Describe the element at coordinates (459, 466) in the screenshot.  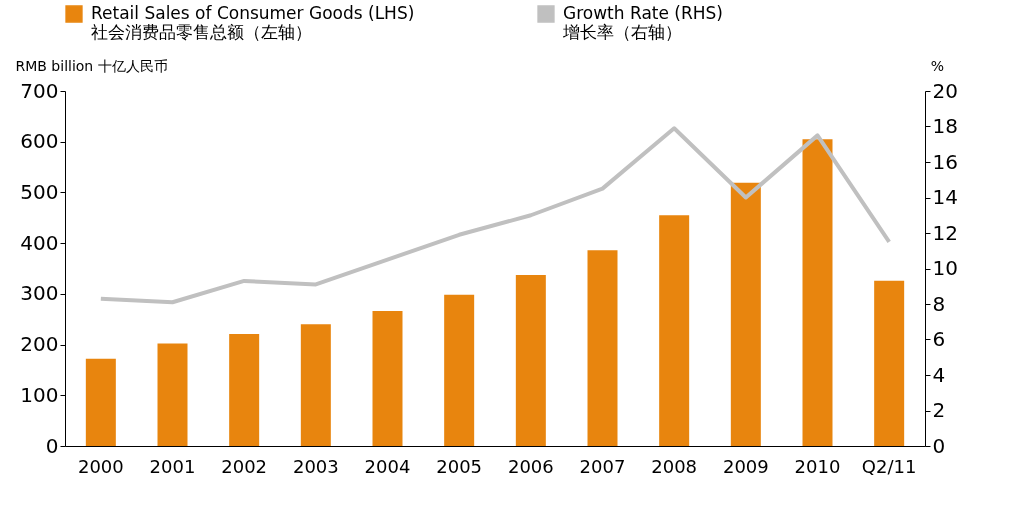
I see `x-tick-label: 2005` at that location.